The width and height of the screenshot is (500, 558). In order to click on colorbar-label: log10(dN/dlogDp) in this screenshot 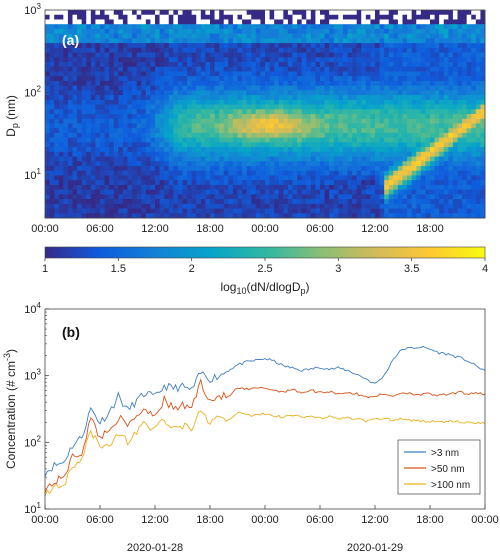, I will do `click(264, 288)`.